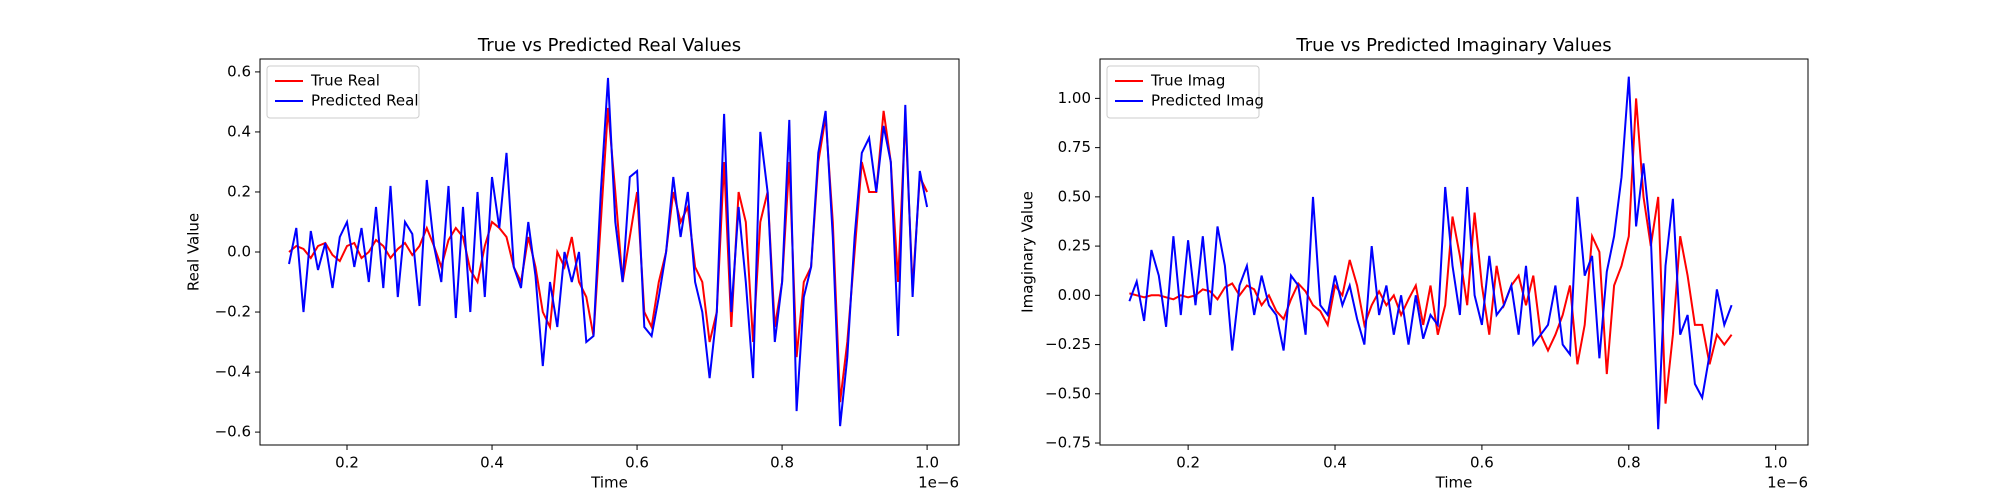  I want to click on y-tick-label: −0.50, so click(1068, 393).